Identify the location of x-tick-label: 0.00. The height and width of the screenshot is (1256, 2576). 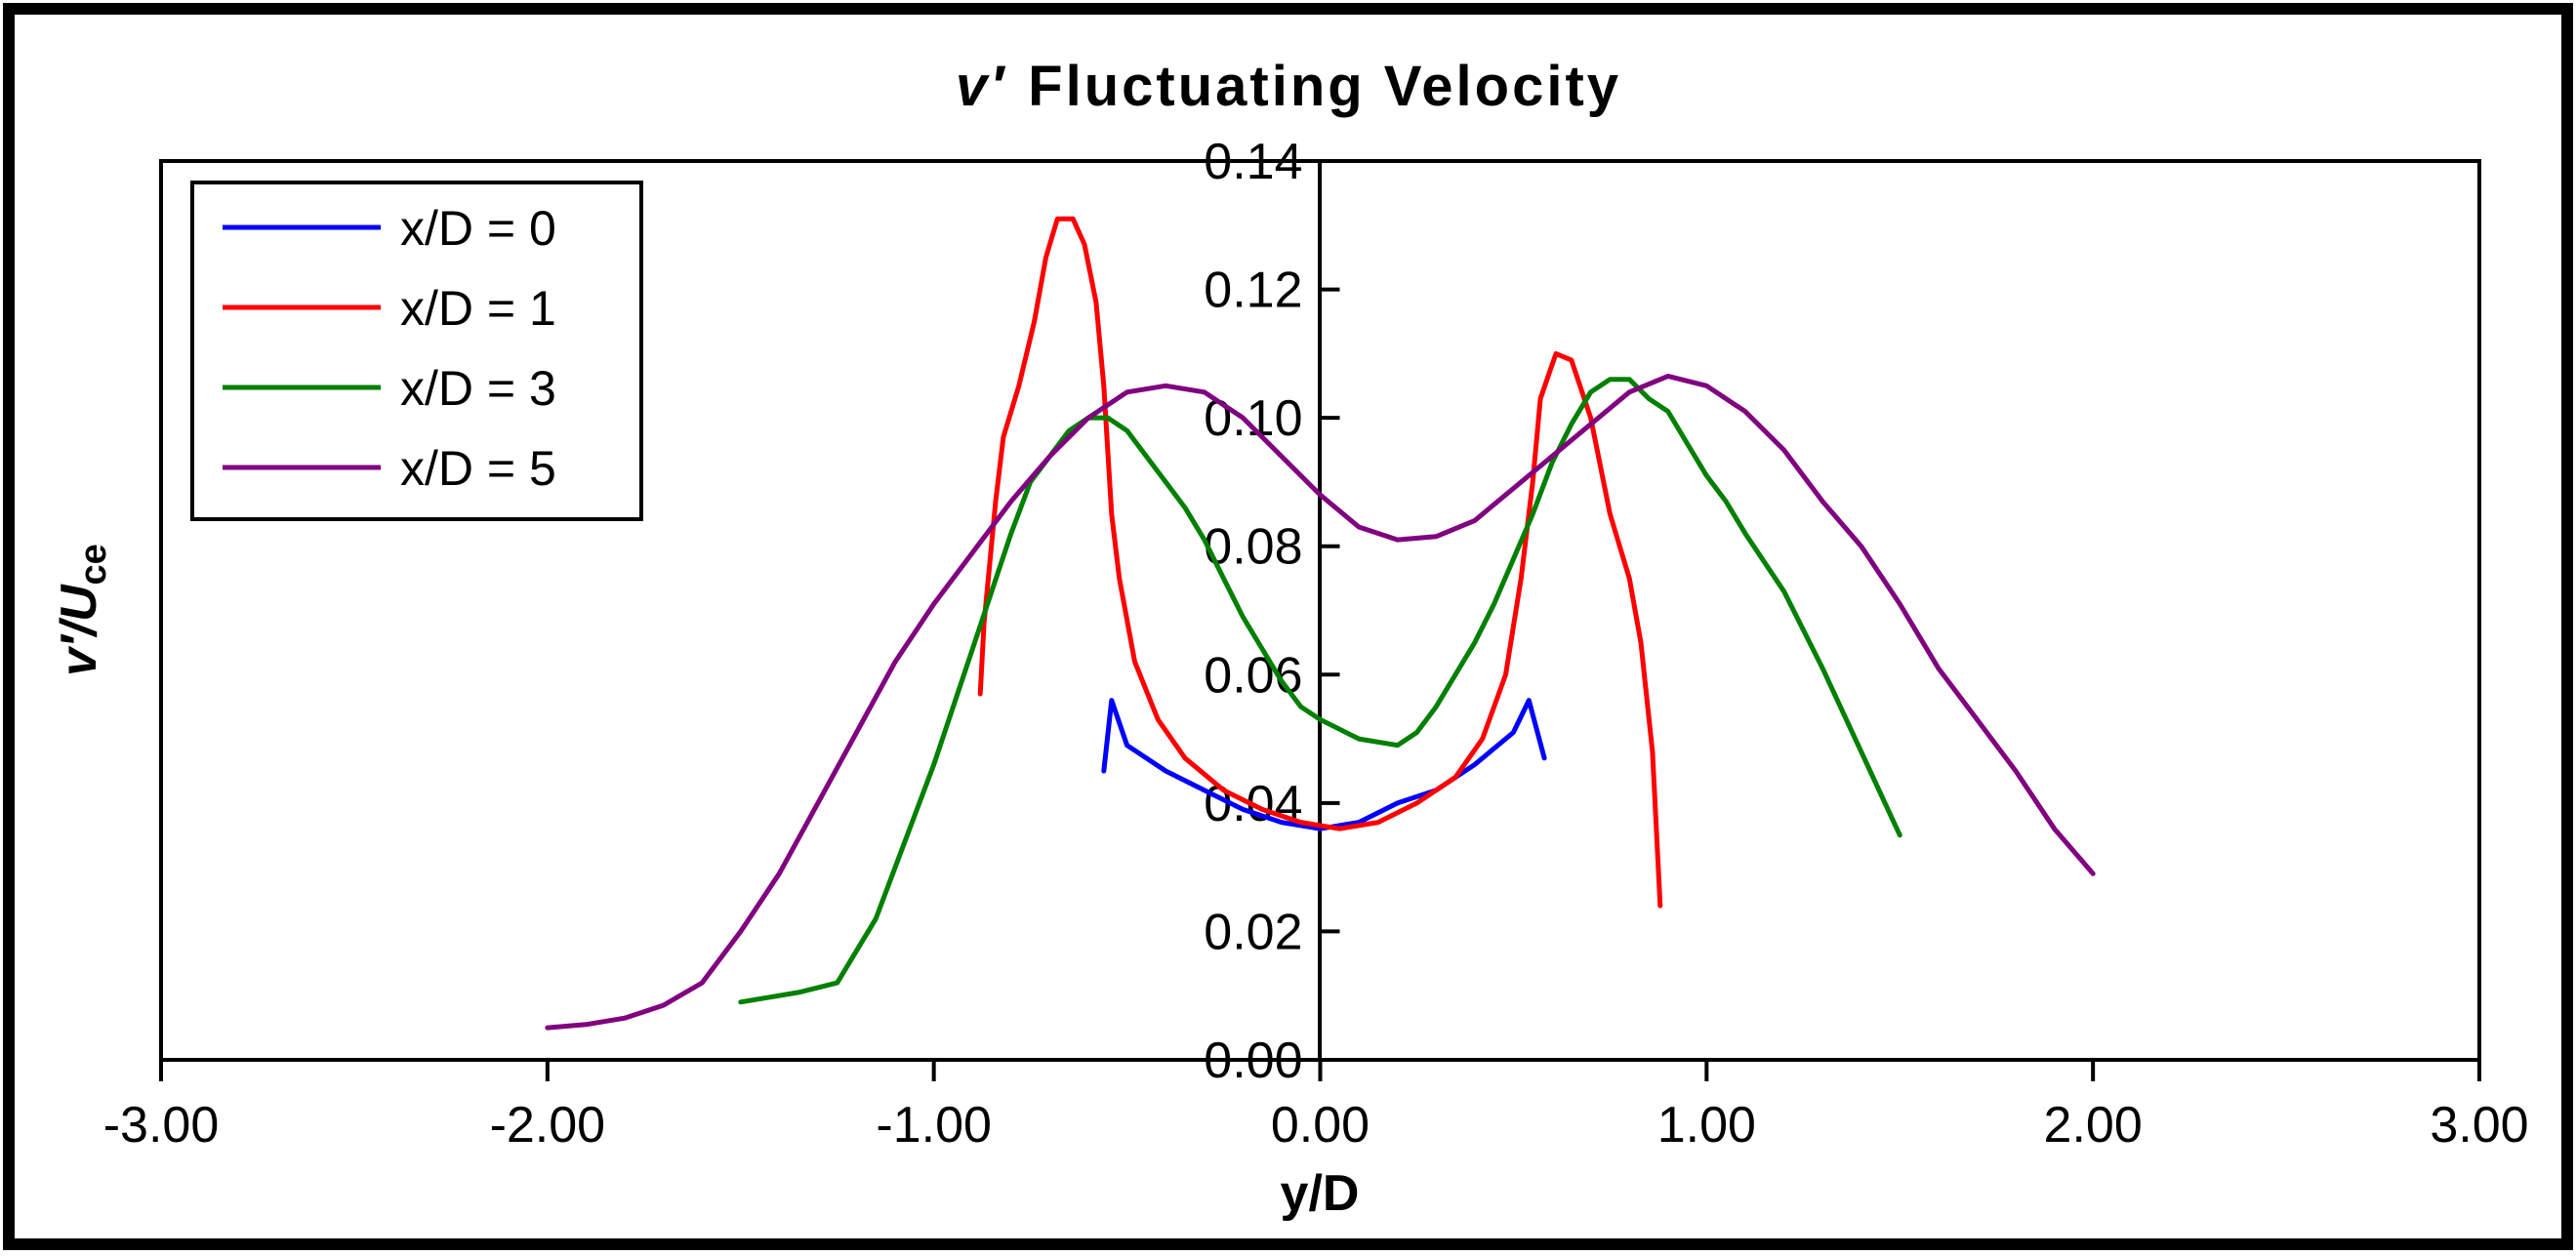
(1320, 1125).